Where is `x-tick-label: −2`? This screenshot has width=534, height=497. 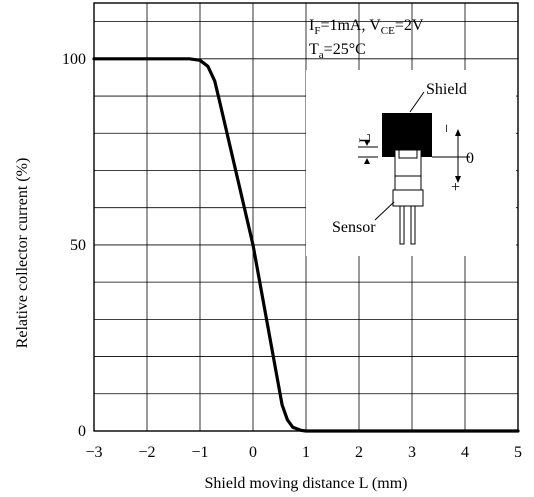 x-tick-label: −2 is located at coordinates (146, 452).